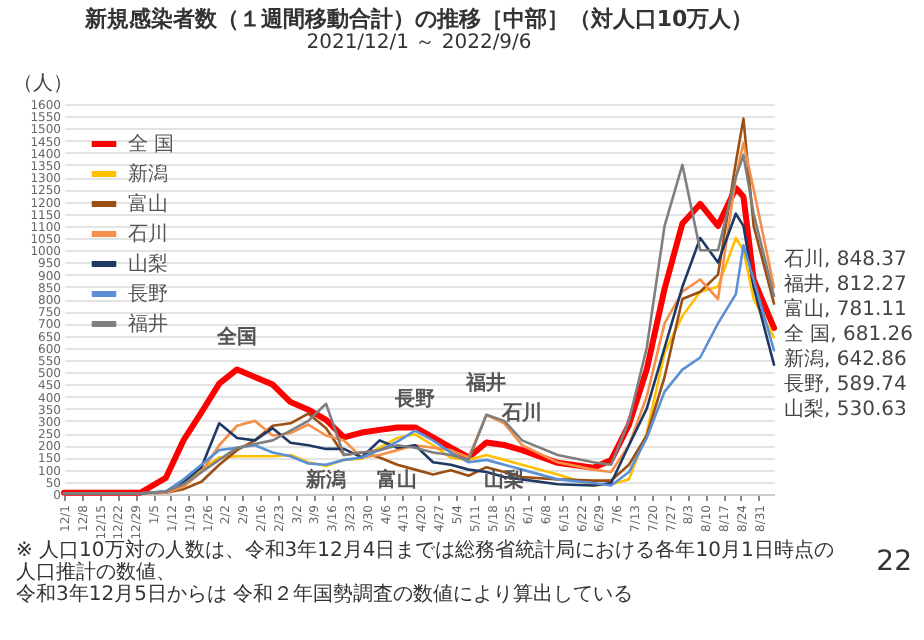 The image size is (924, 640). I want to click on legend-label: 富山, so click(148, 204).